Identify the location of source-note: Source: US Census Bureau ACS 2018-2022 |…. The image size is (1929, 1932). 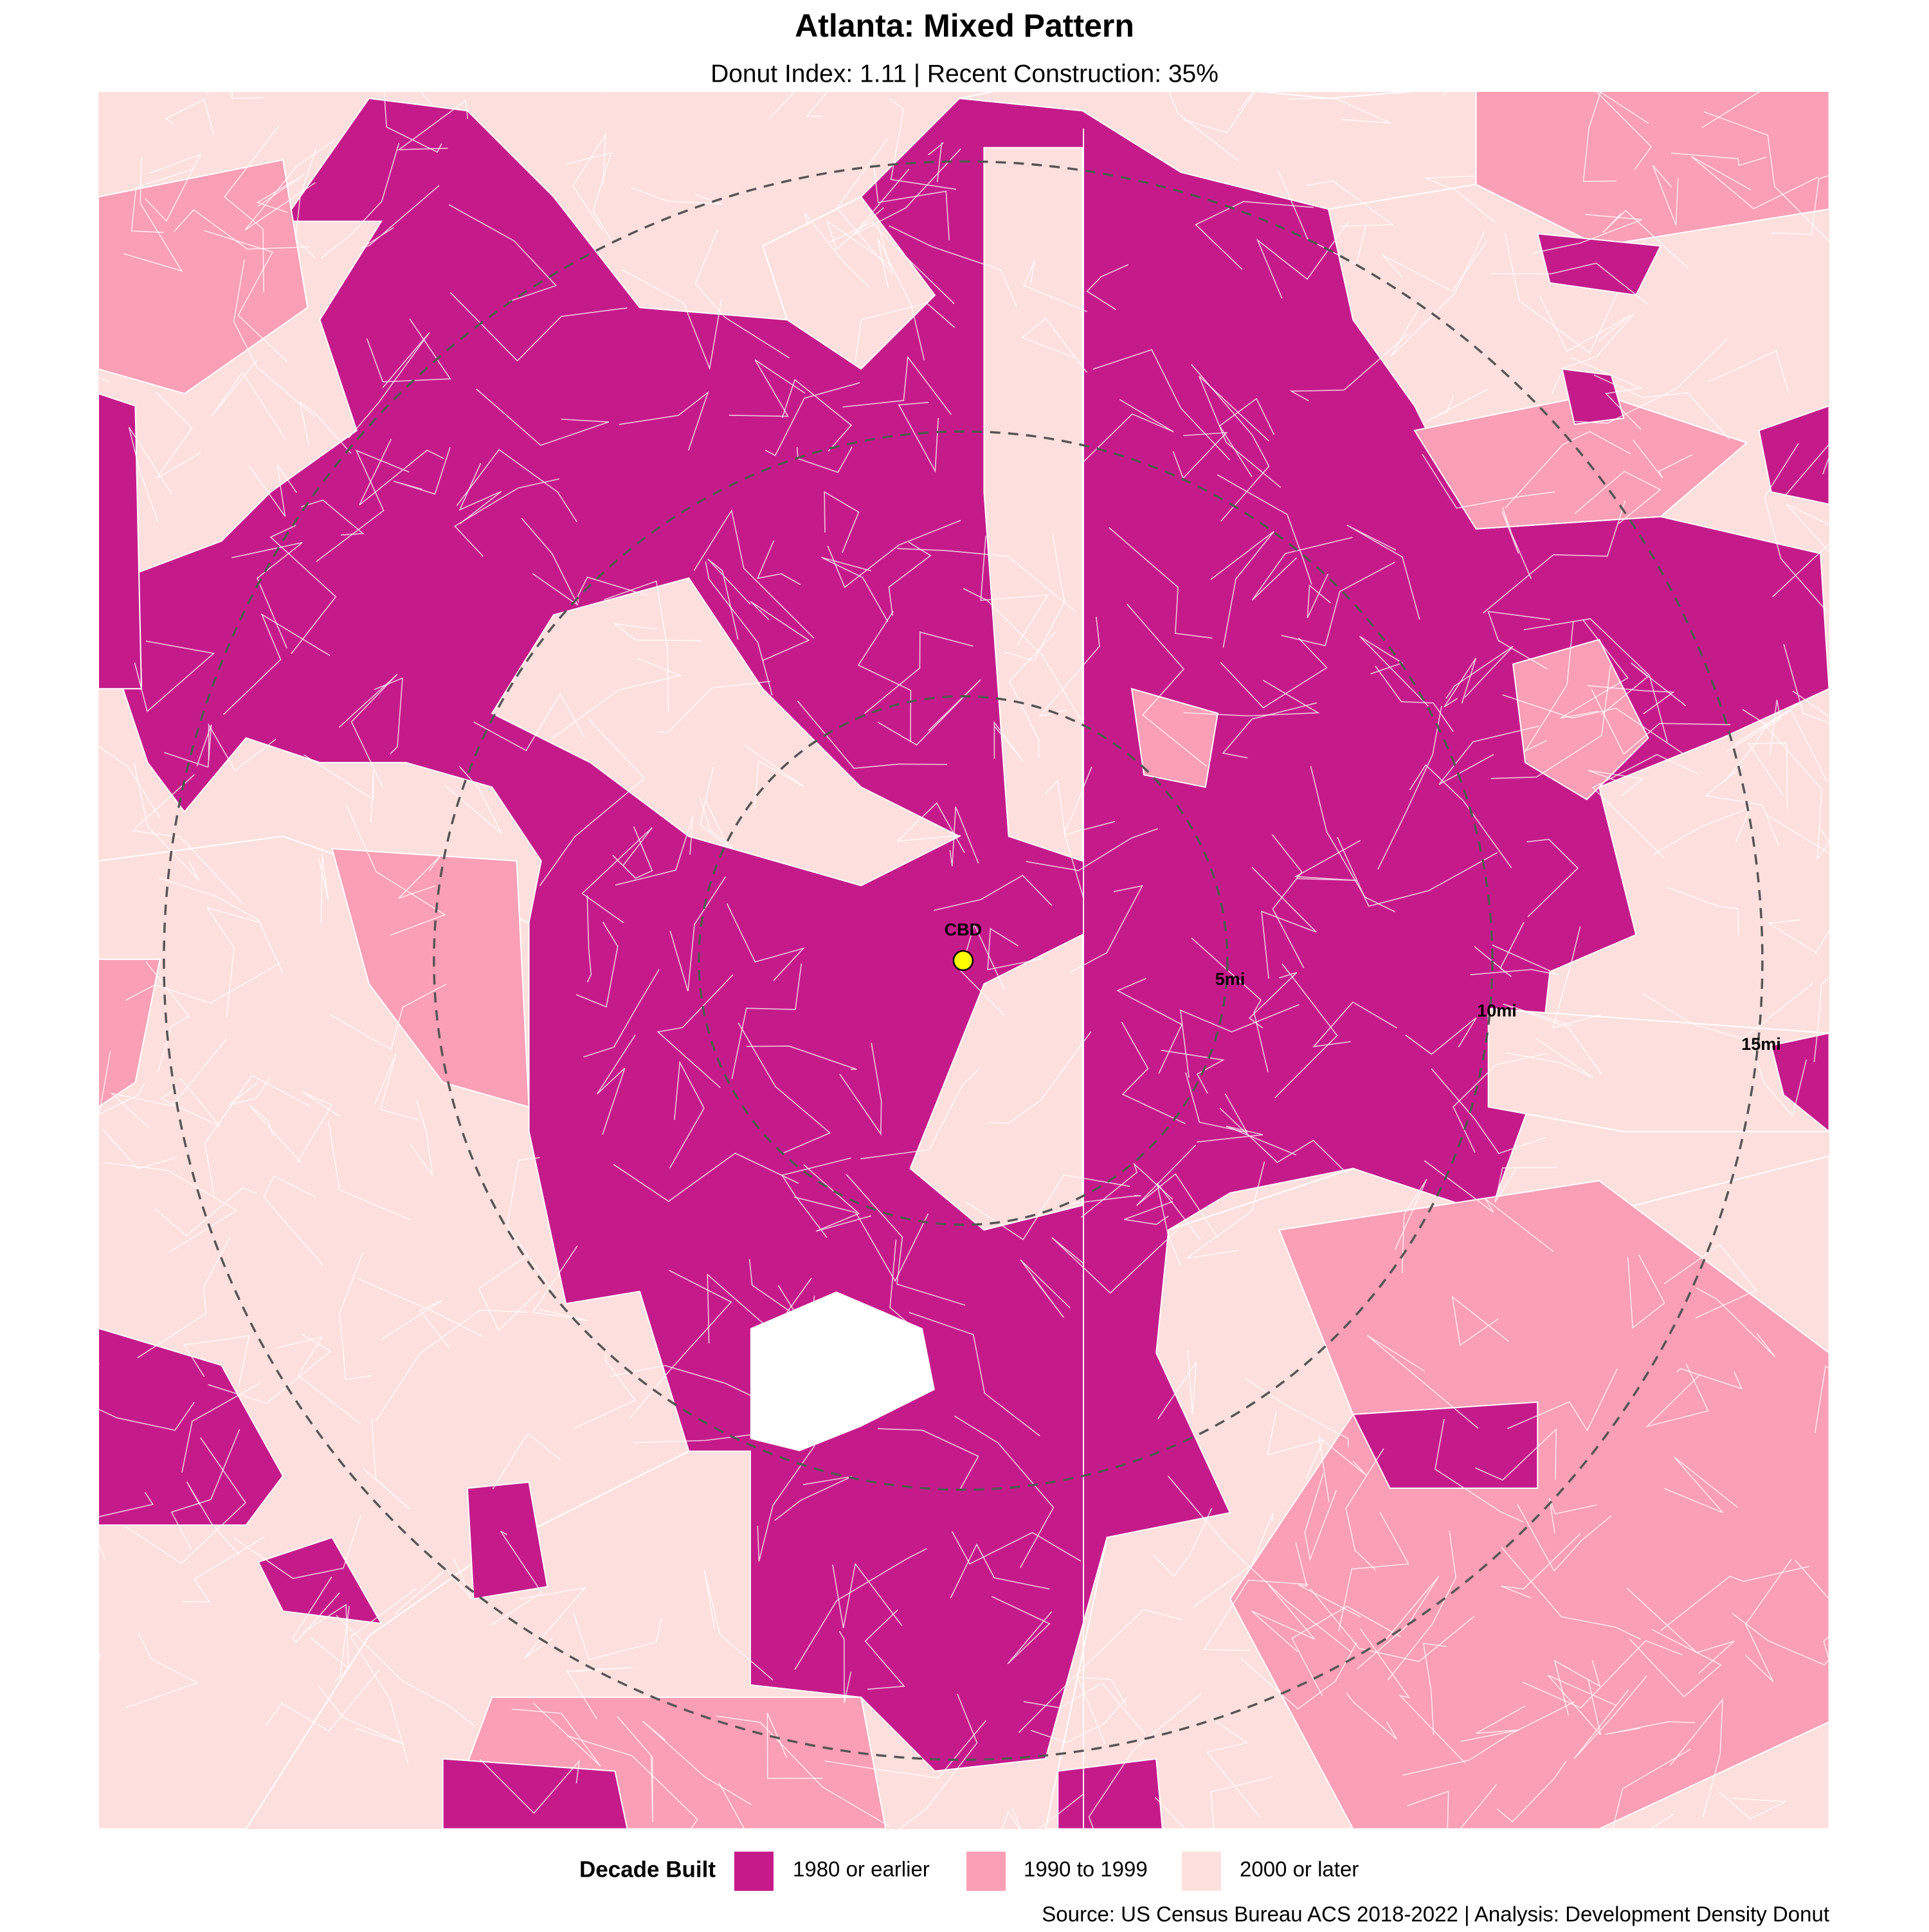
(1436, 1914).